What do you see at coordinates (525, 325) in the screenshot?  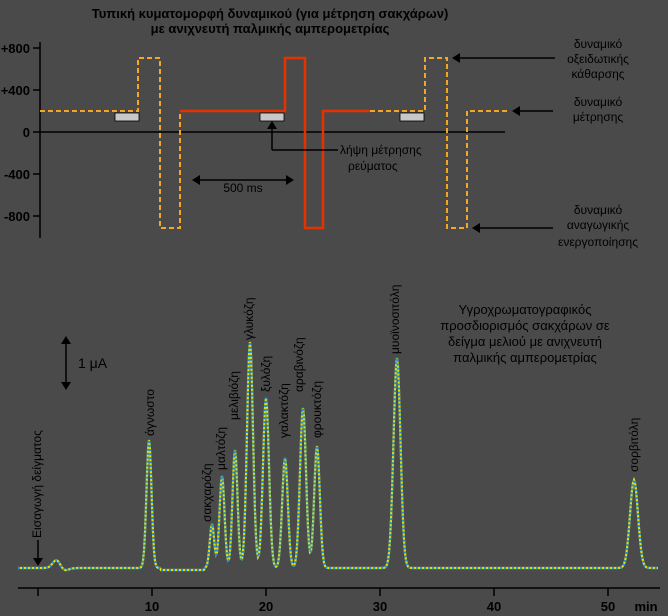 I see `chromatogram-title-line2: προσδιορισμός σακχάρων σε` at bounding box center [525, 325].